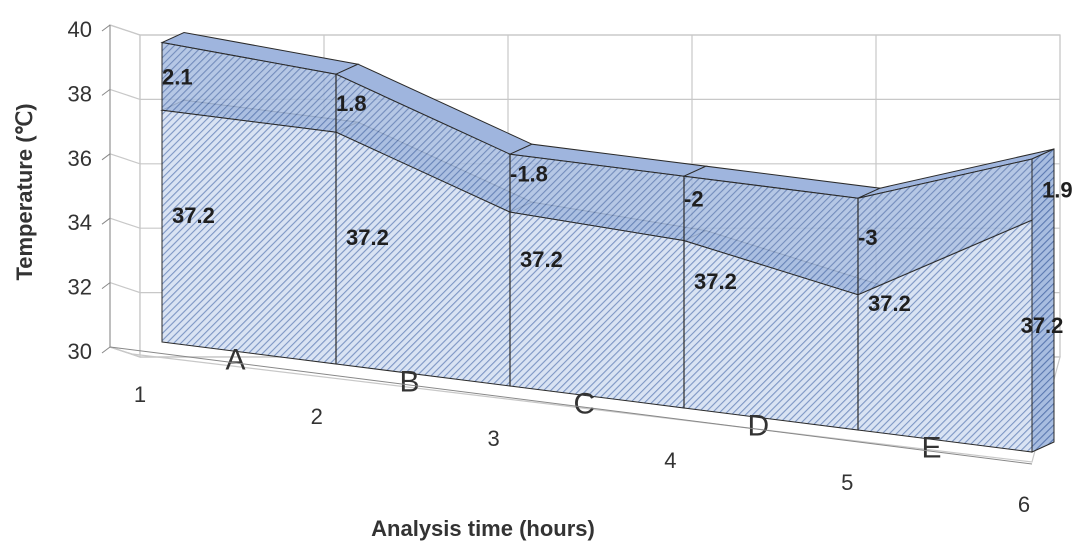  I want to click on side-wall, so click(125, 191).